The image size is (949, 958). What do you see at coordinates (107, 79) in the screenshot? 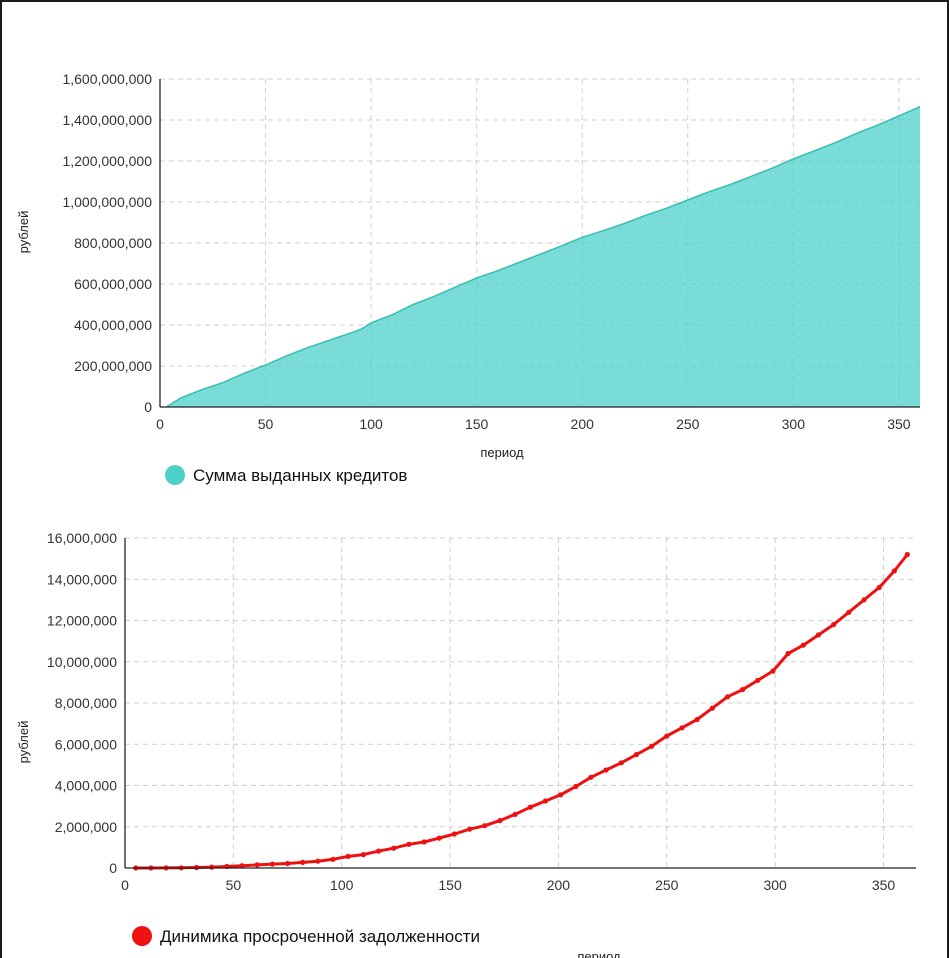
I see `y-tick-label: 1,600,000,000` at bounding box center [107, 79].